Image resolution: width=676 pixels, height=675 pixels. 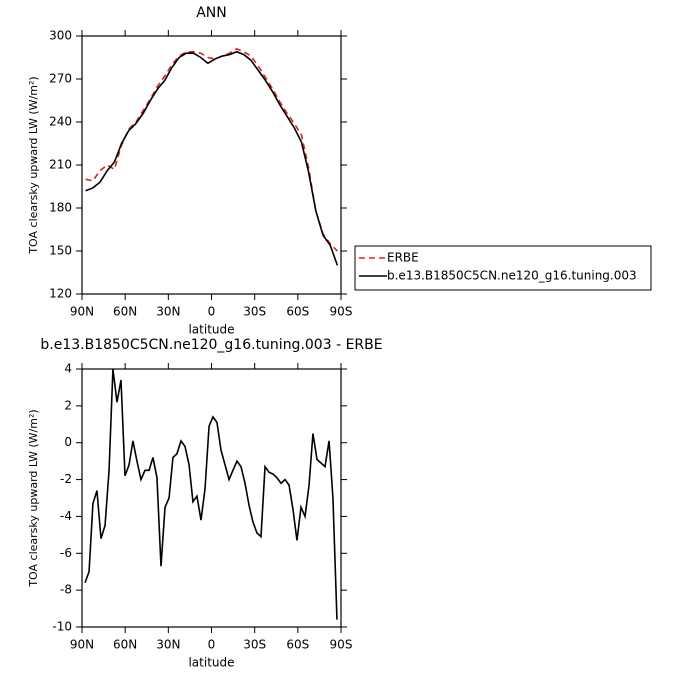 What do you see at coordinates (60, 251) in the screenshot?
I see `y-tick-label: 150` at bounding box center [60, 251].